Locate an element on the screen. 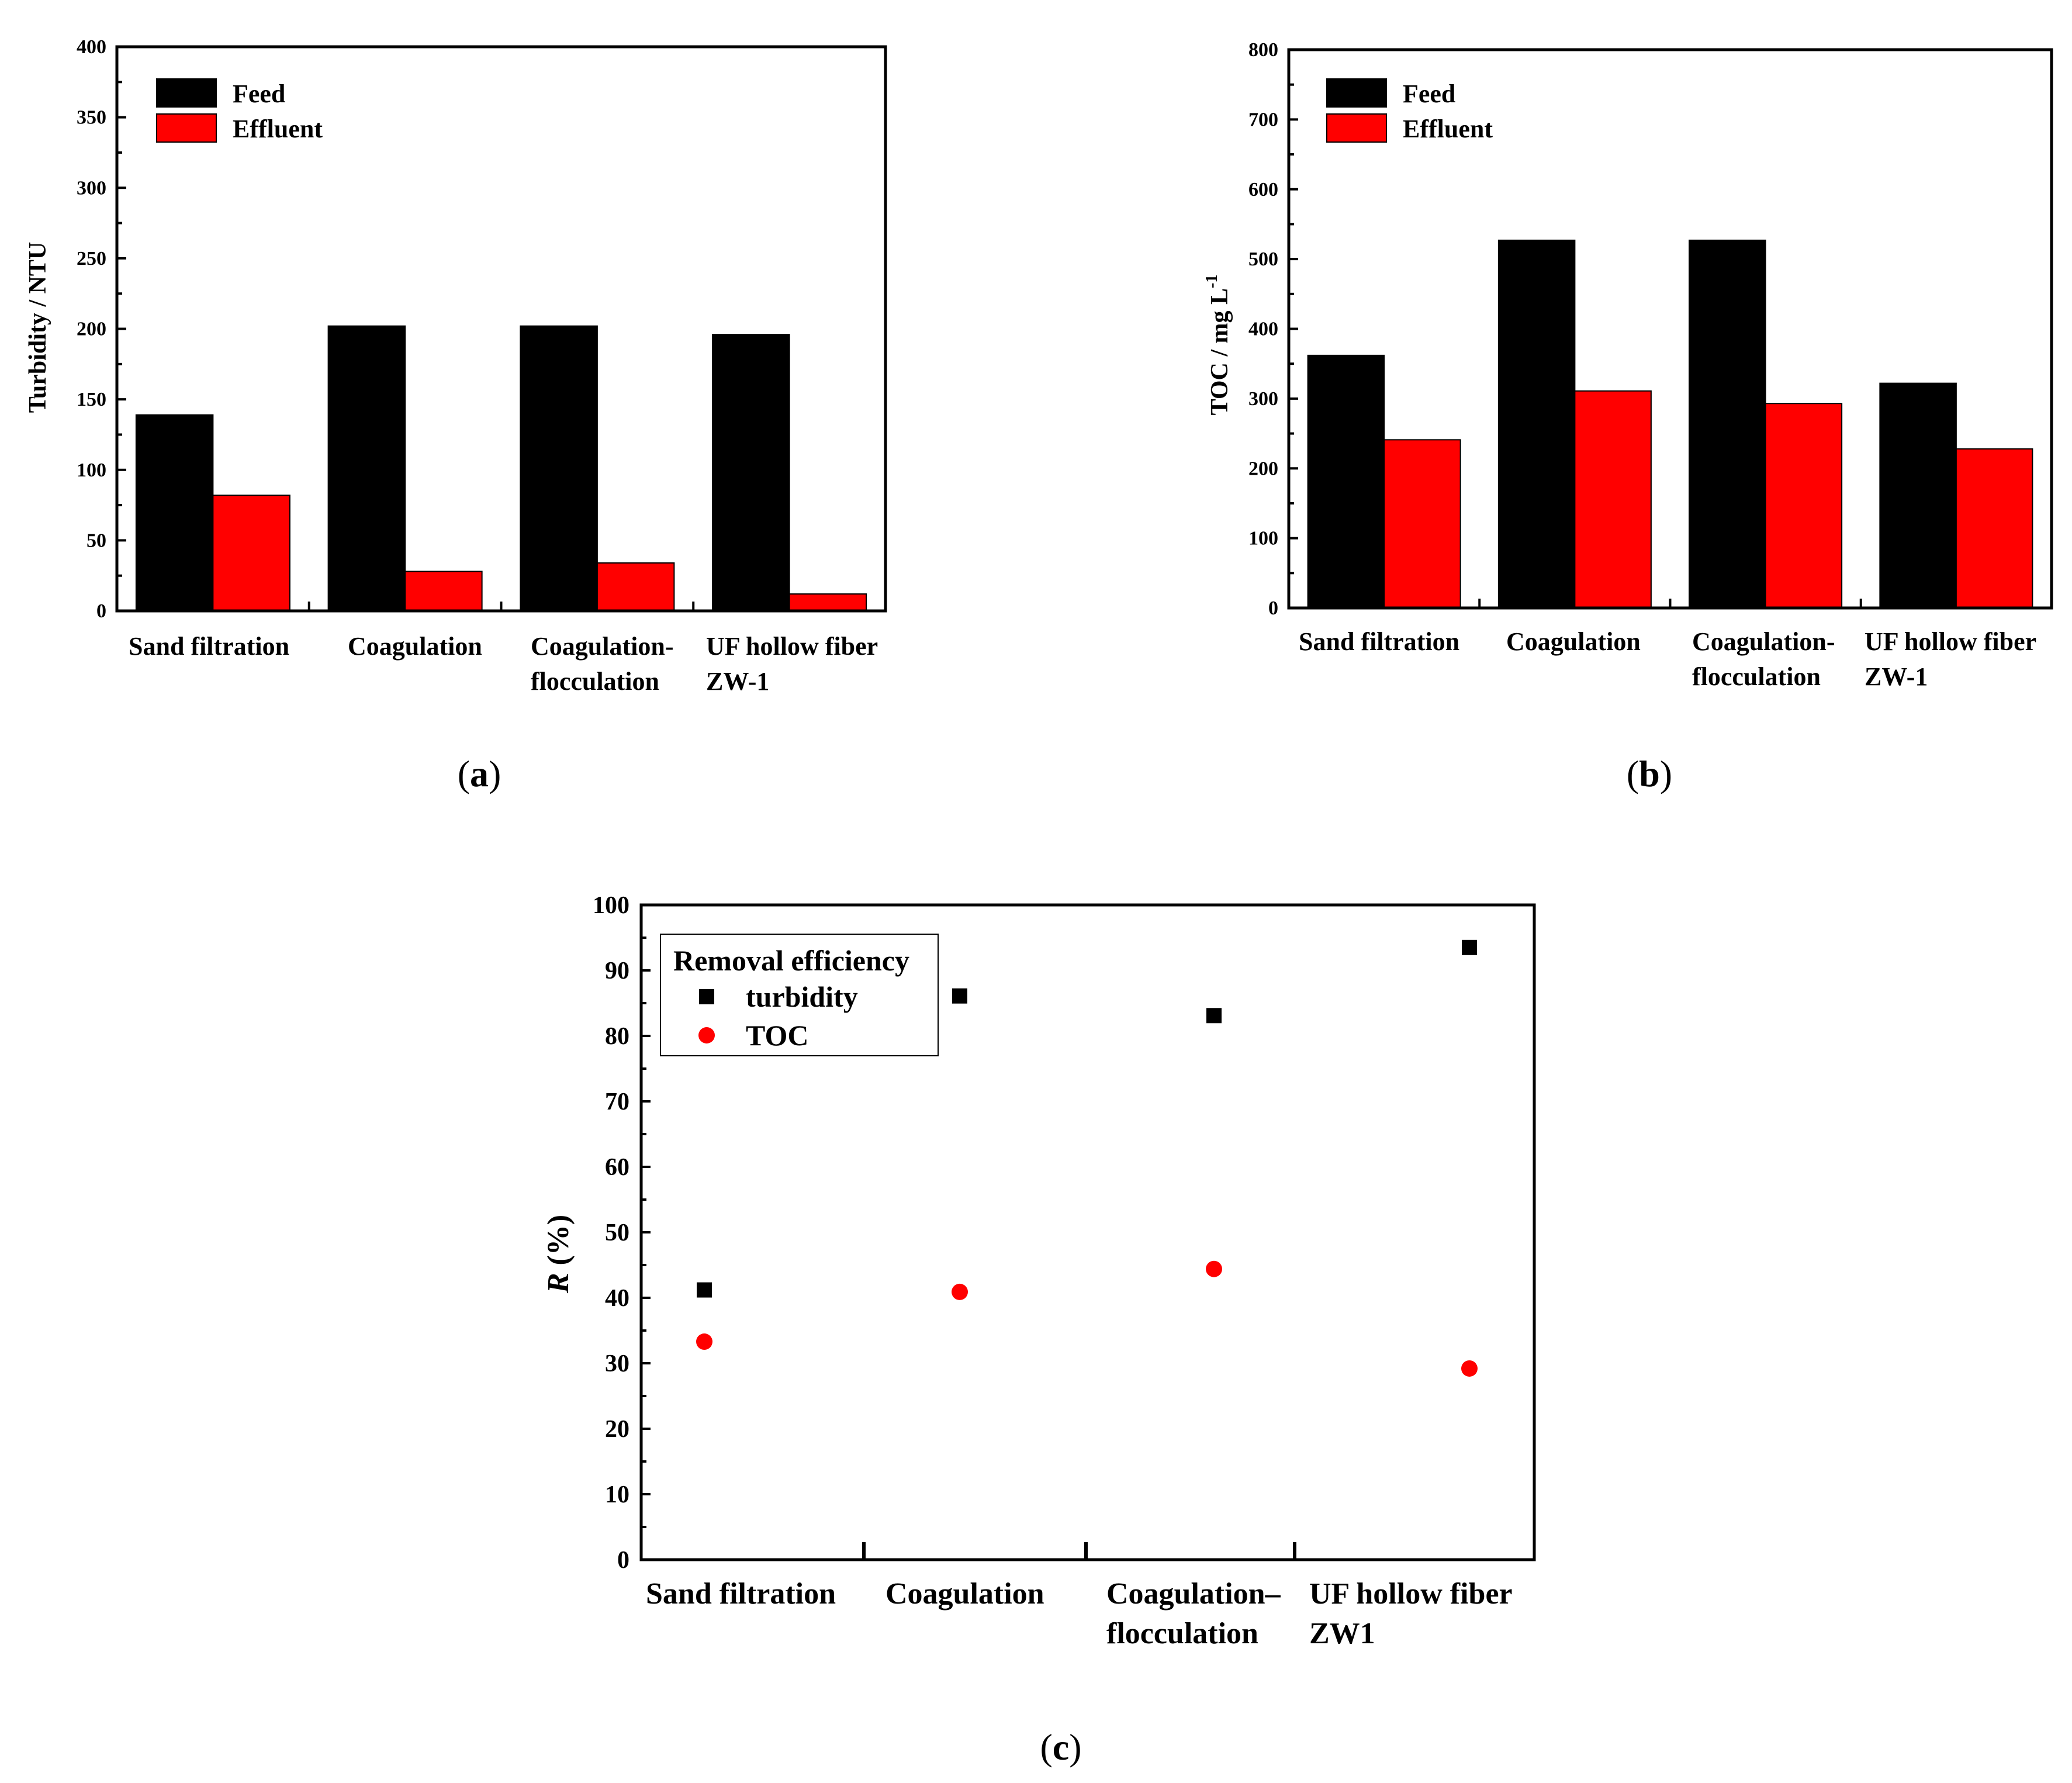 The image size is (2072, 1783). legend-marker-turbidity is located at coordinates (706, 996).